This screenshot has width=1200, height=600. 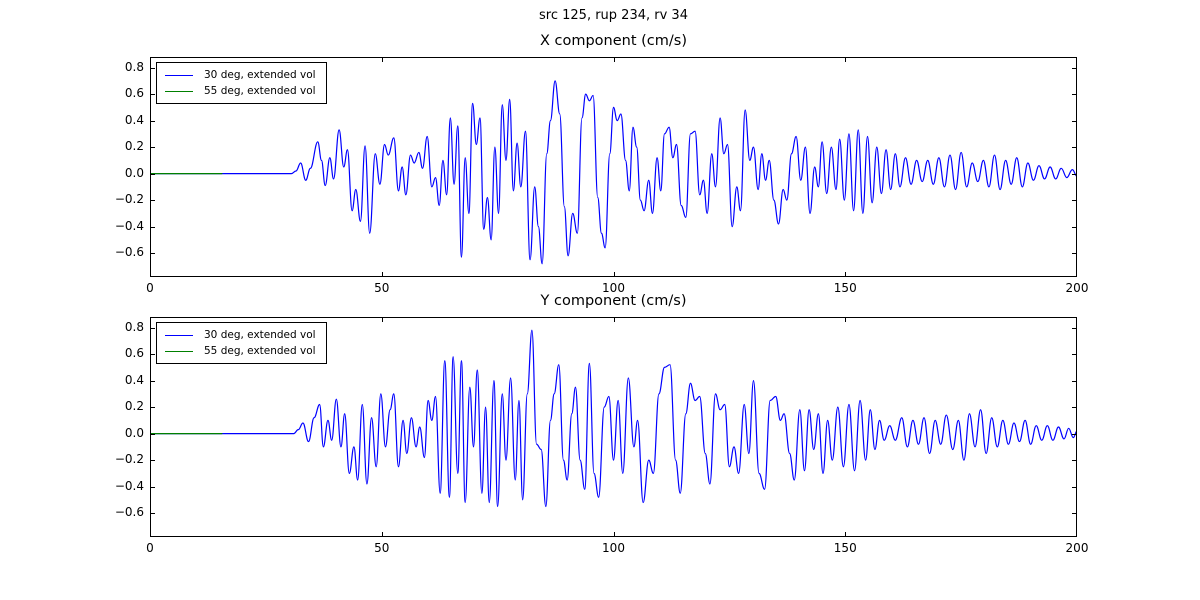 What do you see at coordinates (613, 41) in the screenshot?
I see `subplot-title-x-component: X component (cm/s)` at bounding box center [613, 41].